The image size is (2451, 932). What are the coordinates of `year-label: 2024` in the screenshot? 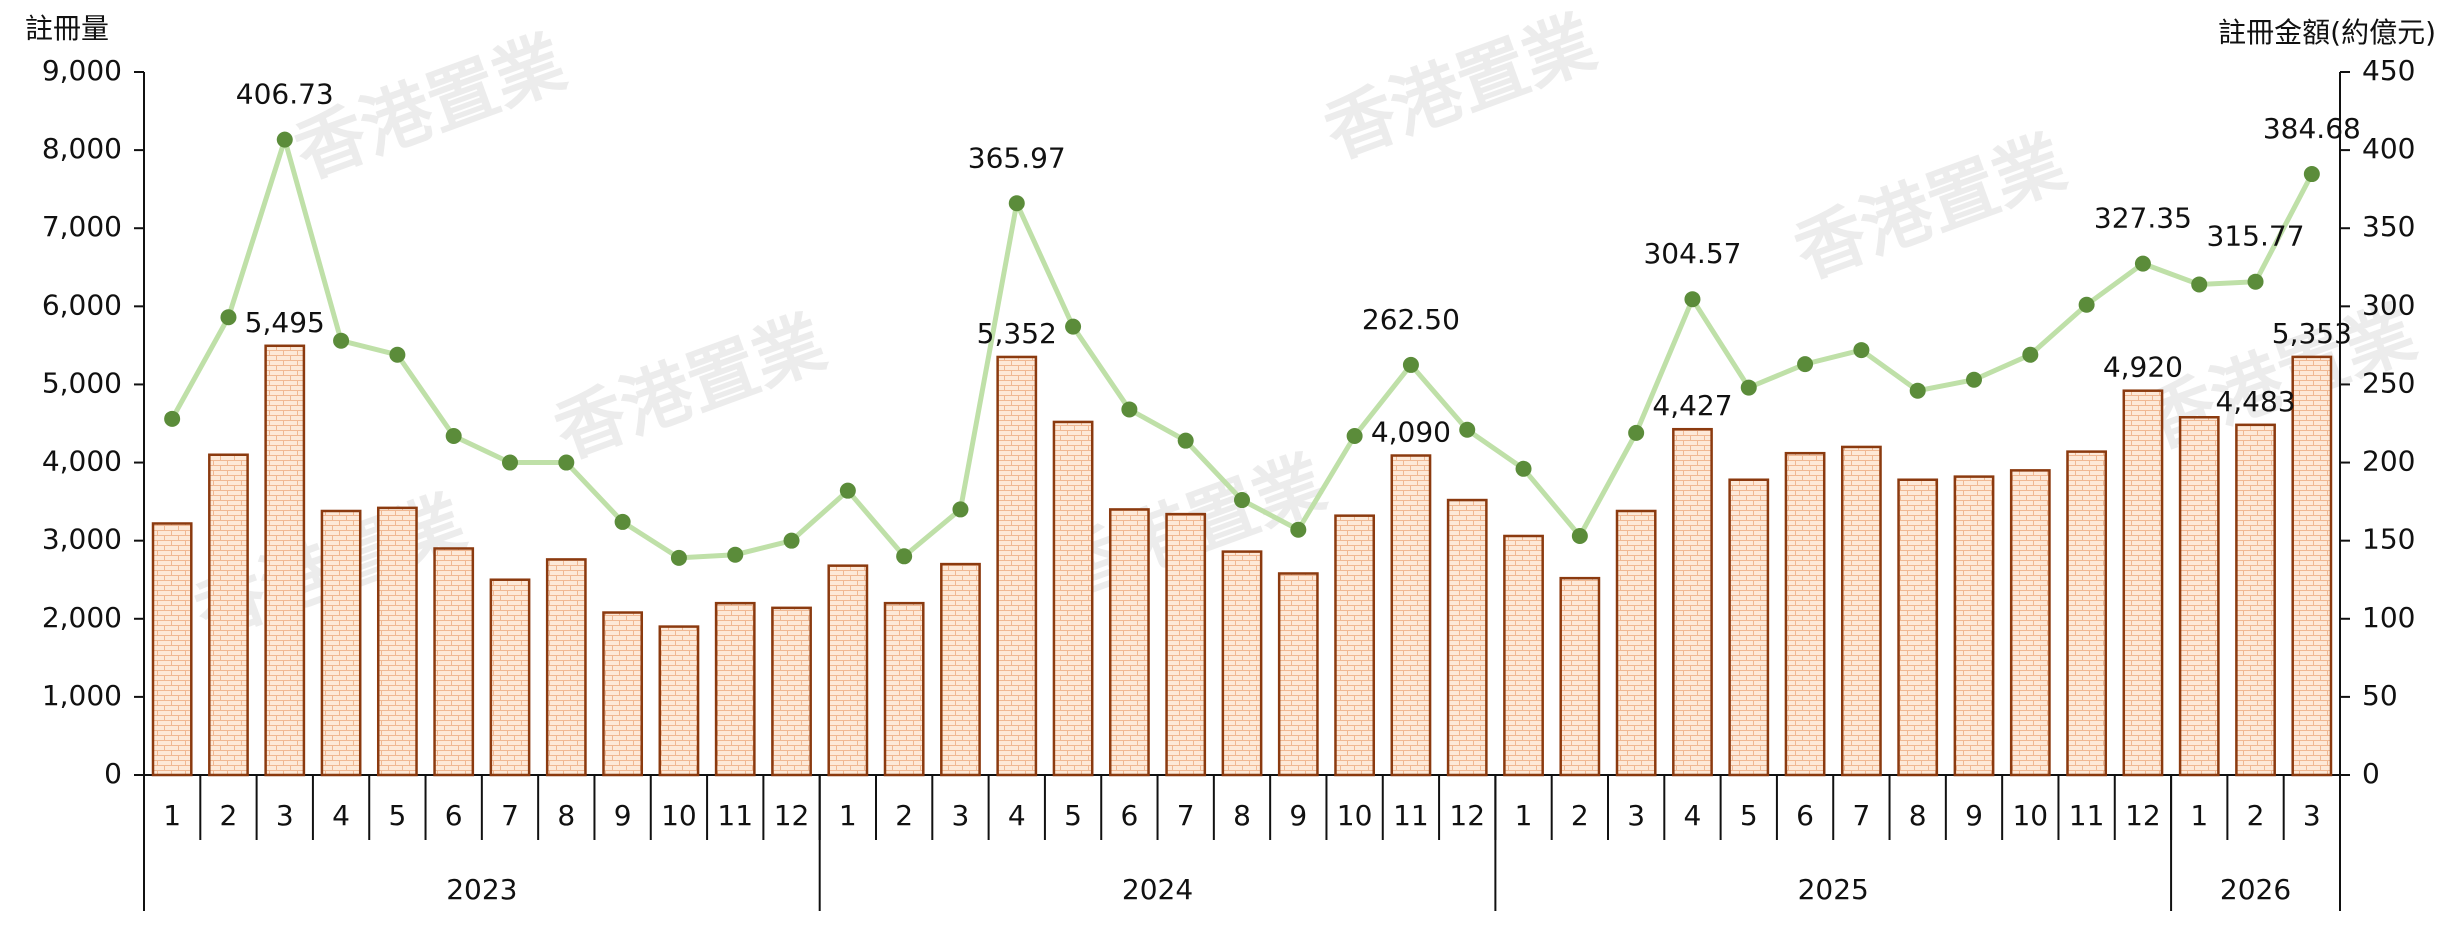 It's located at (1157, 889).